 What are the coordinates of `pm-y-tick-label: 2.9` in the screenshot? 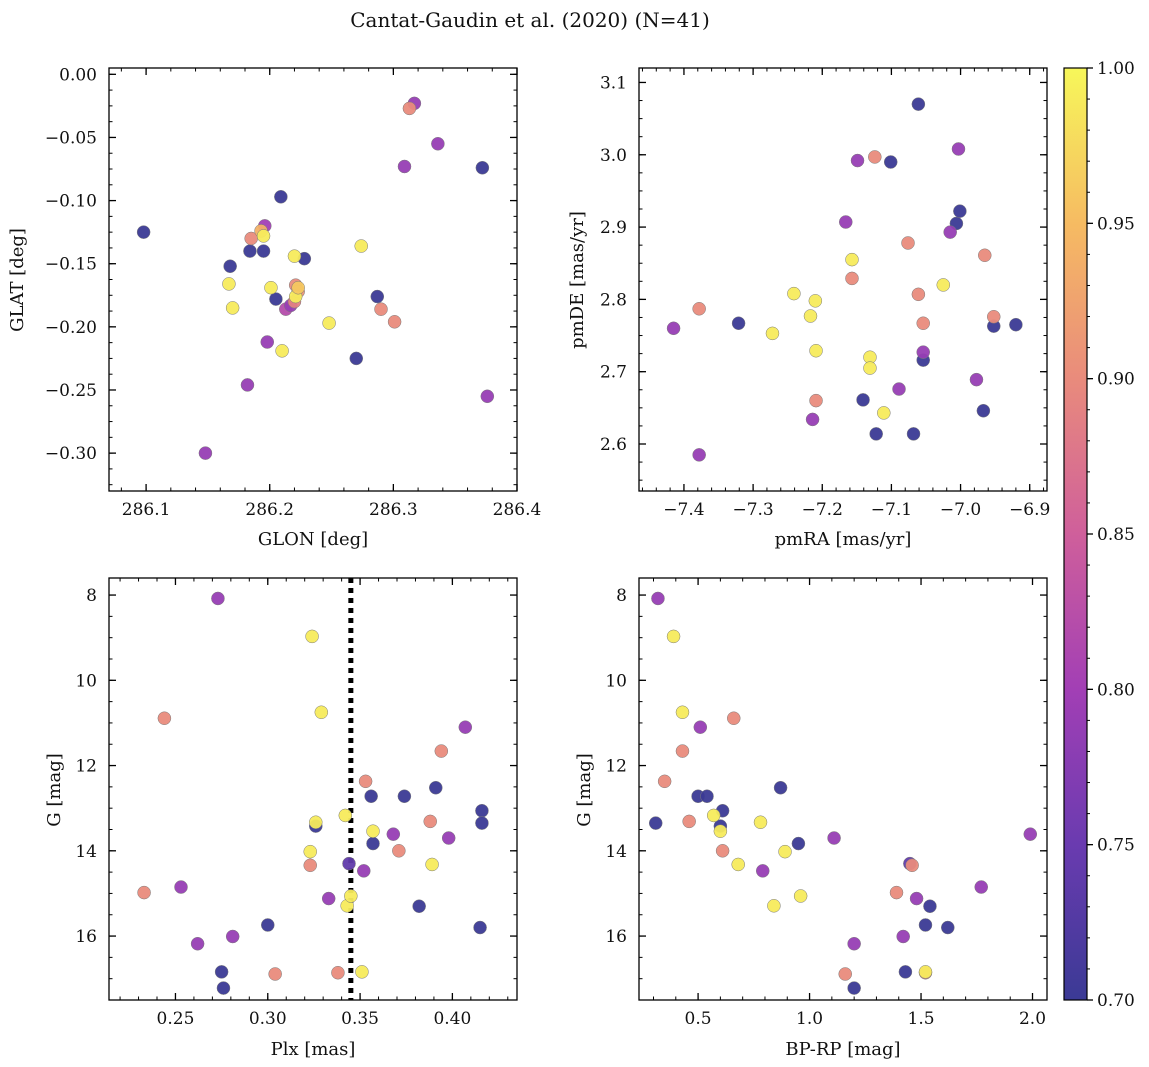 It's located at (613, 228).